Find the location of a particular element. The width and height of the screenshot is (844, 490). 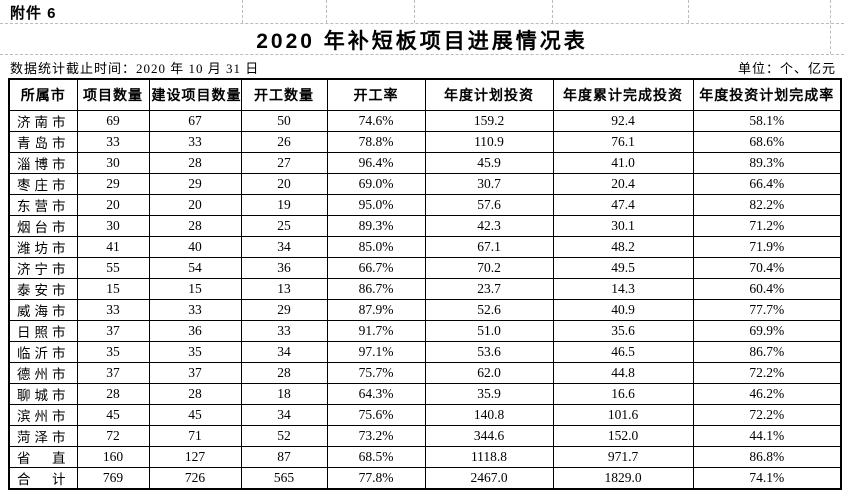

table-row: 合 计 769 726 565 77.8% 2467.0 1829.0 74.1% is located at coordinates (425, 477).